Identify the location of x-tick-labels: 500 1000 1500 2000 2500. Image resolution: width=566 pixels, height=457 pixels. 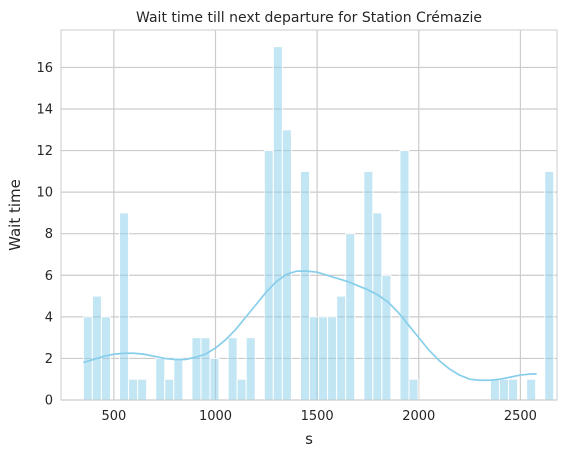
(319, 416).